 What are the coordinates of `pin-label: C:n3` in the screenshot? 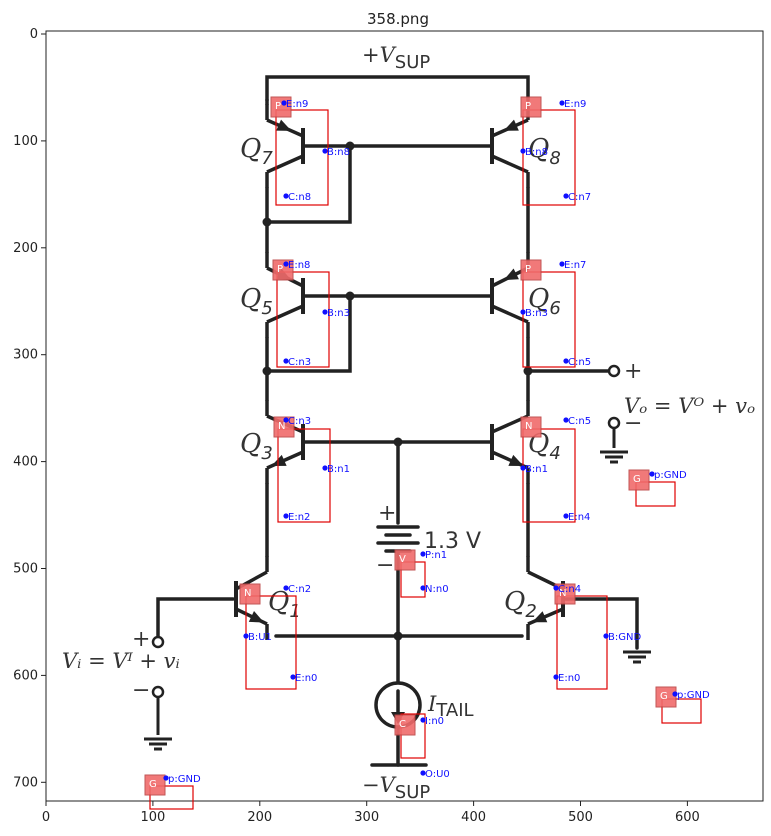 It's located at (299, 421).